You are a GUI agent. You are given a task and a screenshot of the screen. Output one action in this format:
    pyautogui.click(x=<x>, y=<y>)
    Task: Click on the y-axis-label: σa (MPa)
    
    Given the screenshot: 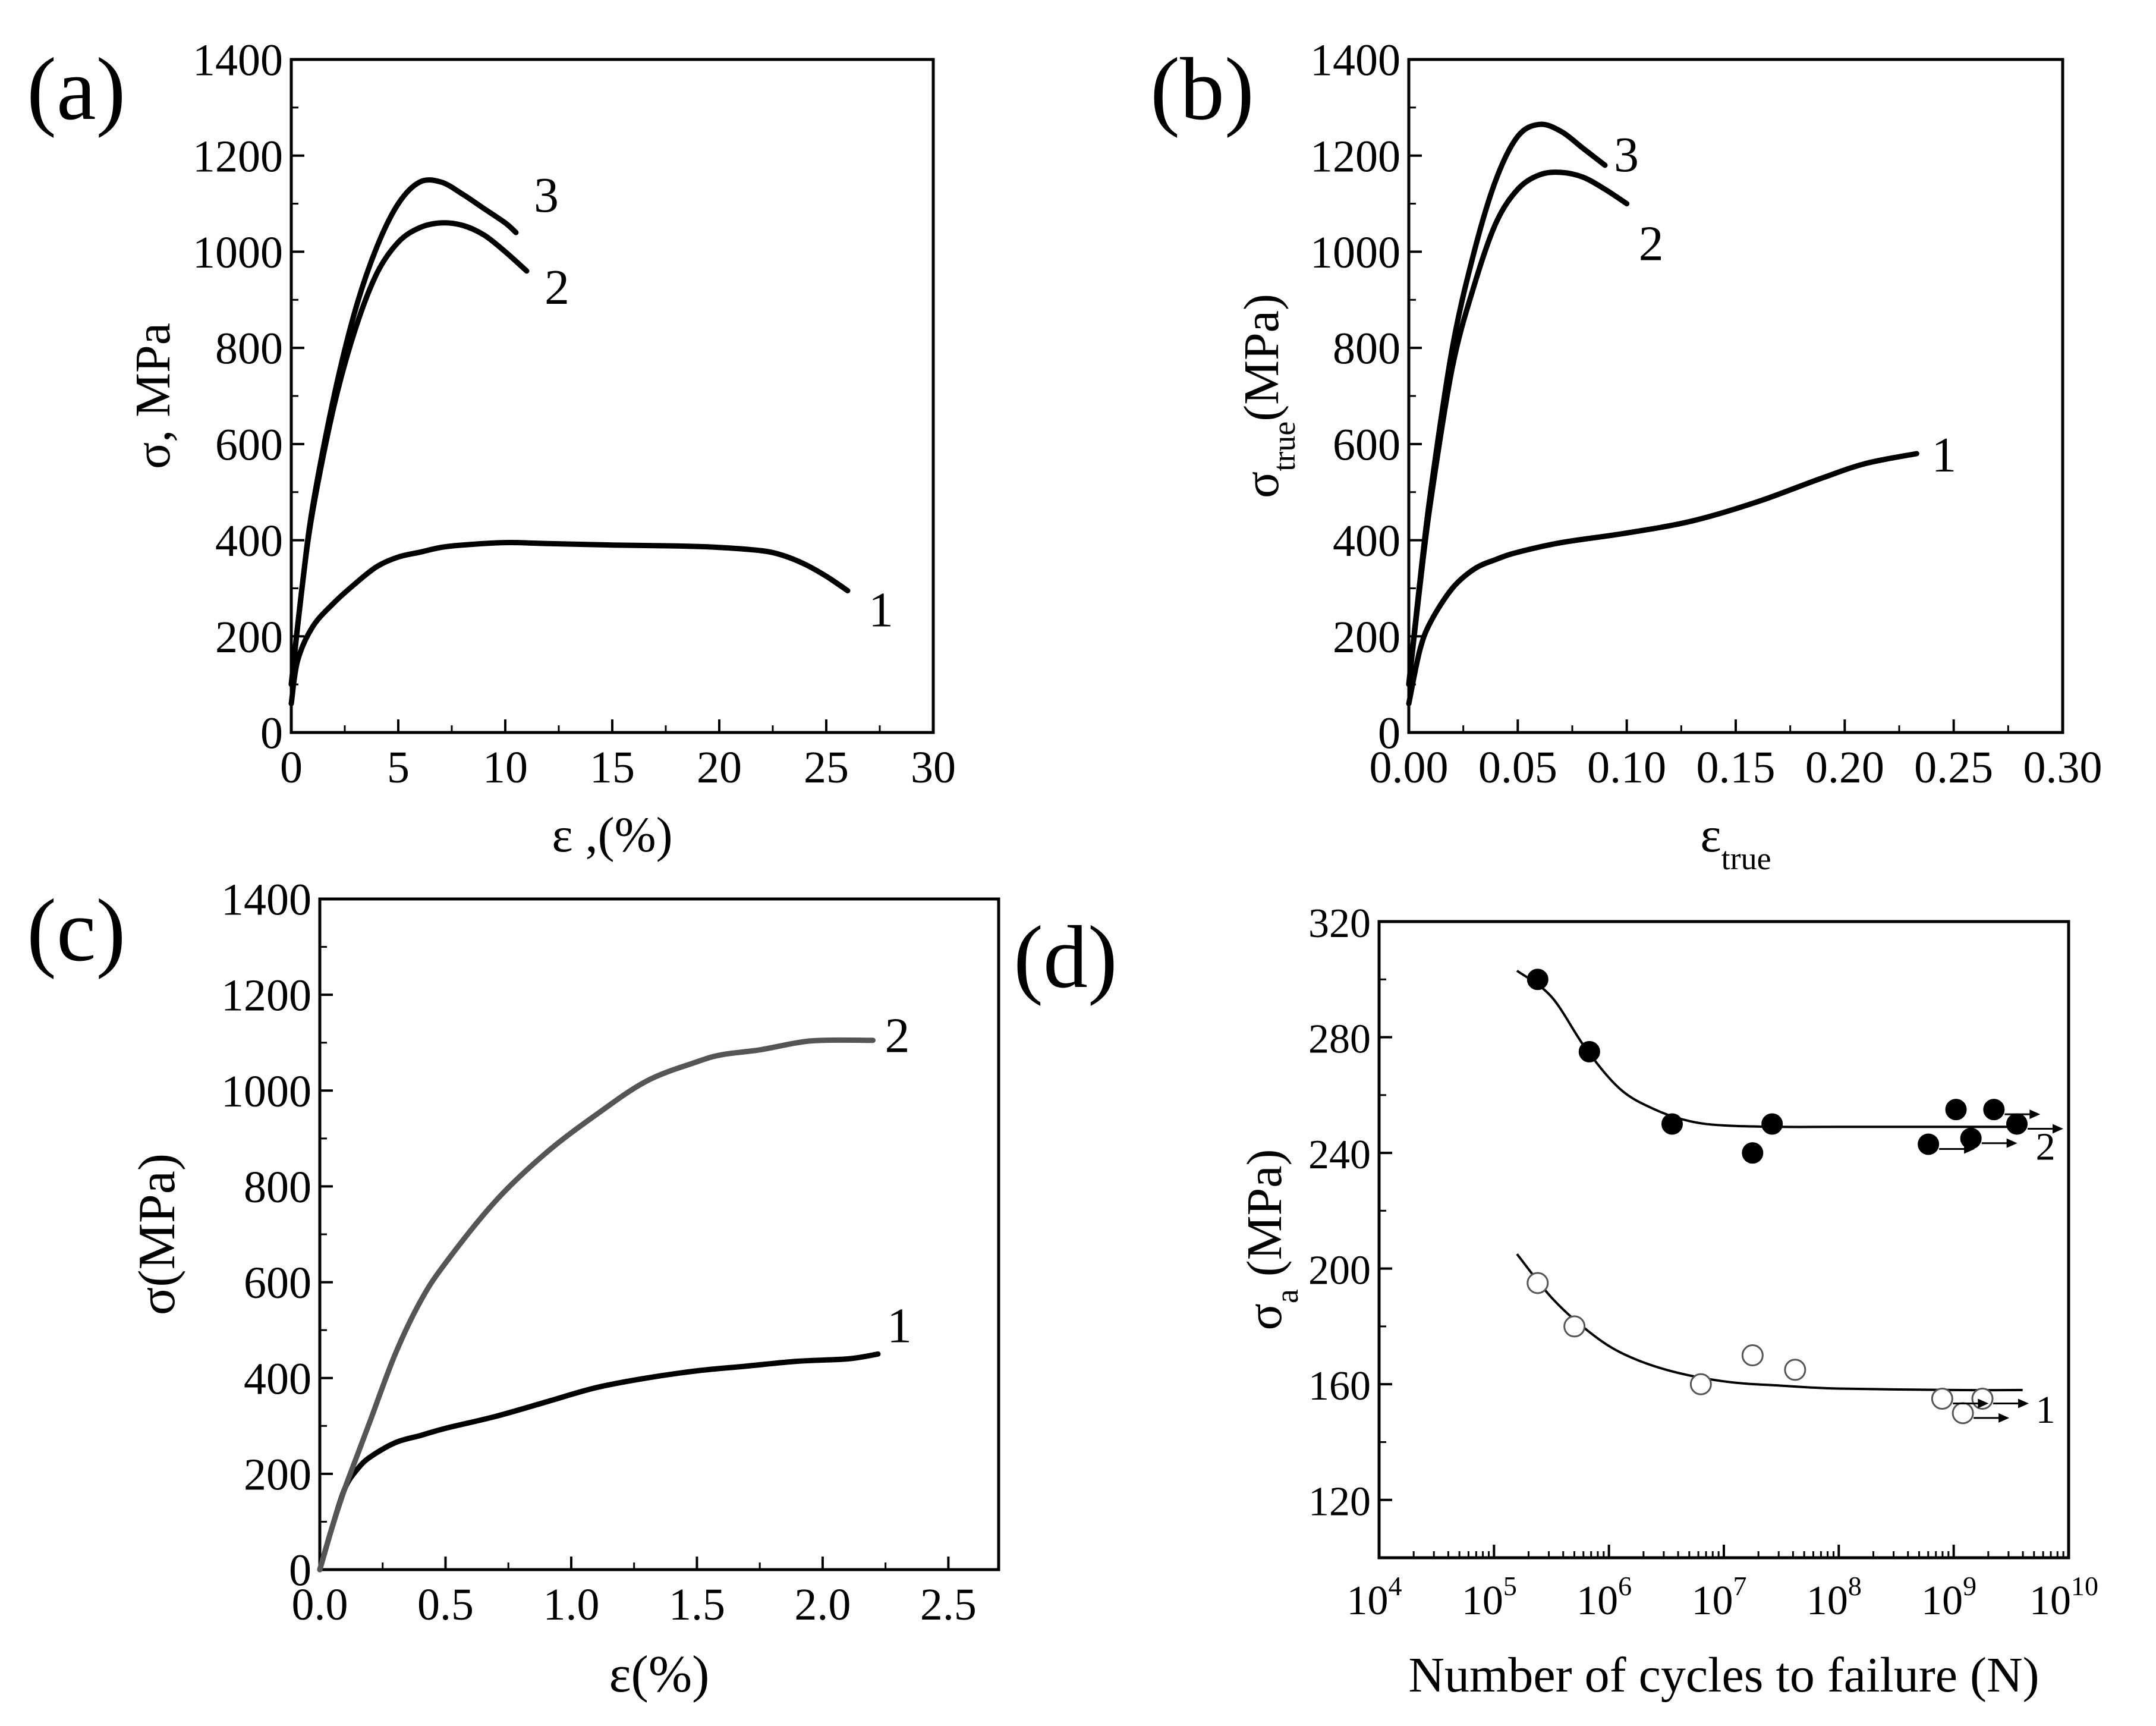 What is the action you would take?
    pyautogui.click(x=1271, y=1240)
    